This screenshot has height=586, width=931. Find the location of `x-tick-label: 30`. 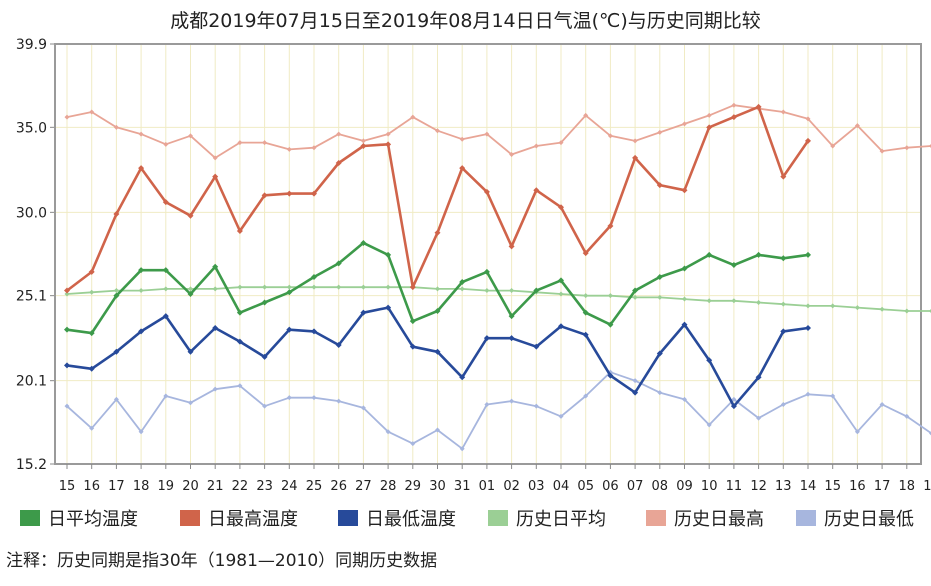

x-tick-label: 30 is located at coordinates (437, 486).